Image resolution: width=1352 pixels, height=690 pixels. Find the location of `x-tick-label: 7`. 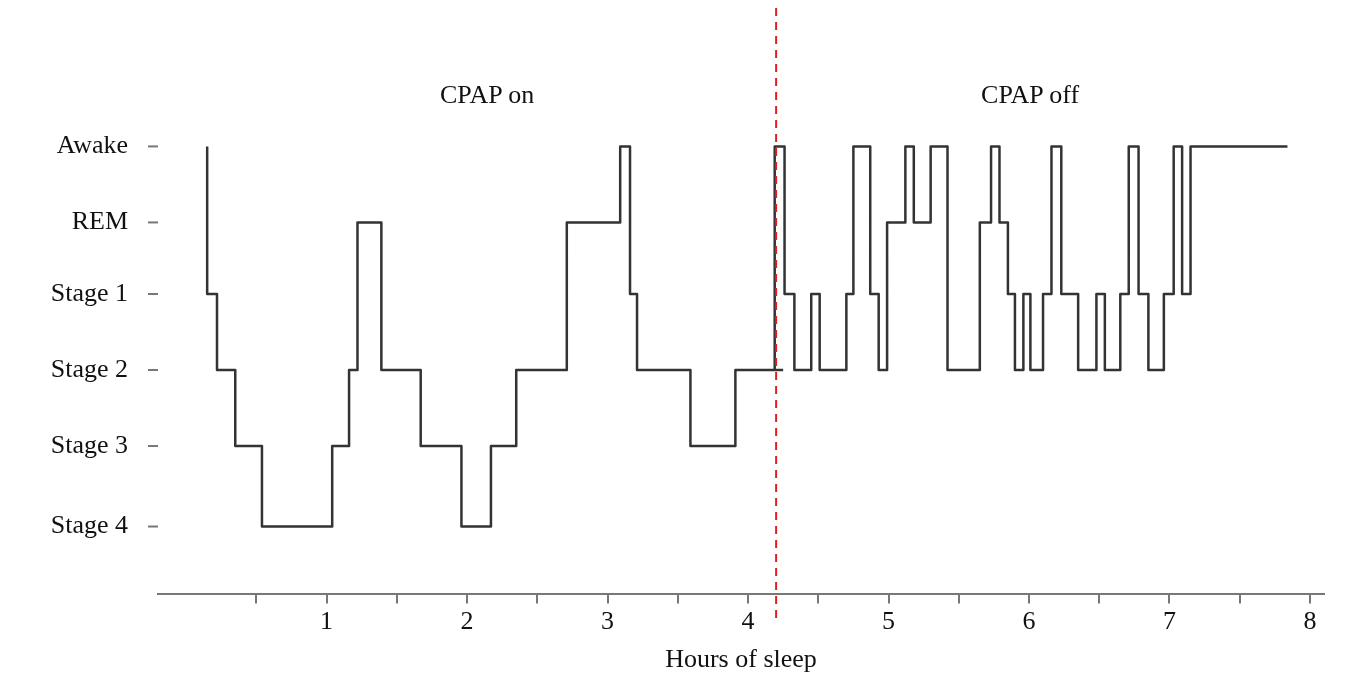

x-tick-label: 7 is located at coordinates (1169, 621).